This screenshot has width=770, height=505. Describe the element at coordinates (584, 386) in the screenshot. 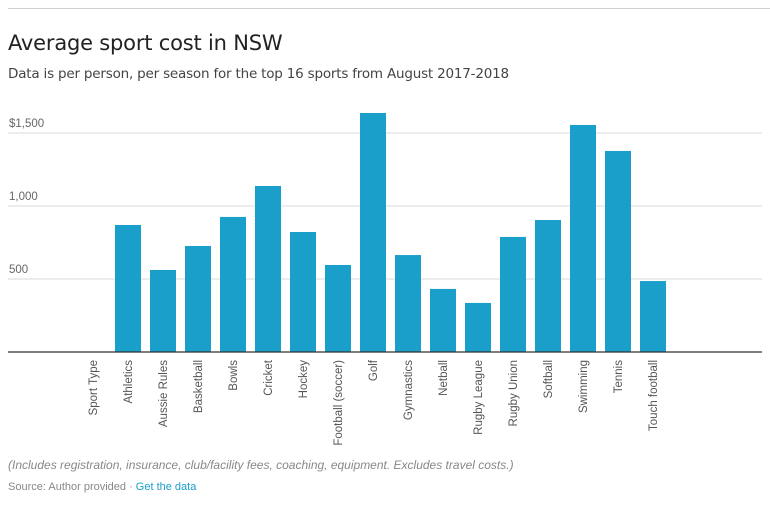

I see `x-tick-label: Swimming` at that location.